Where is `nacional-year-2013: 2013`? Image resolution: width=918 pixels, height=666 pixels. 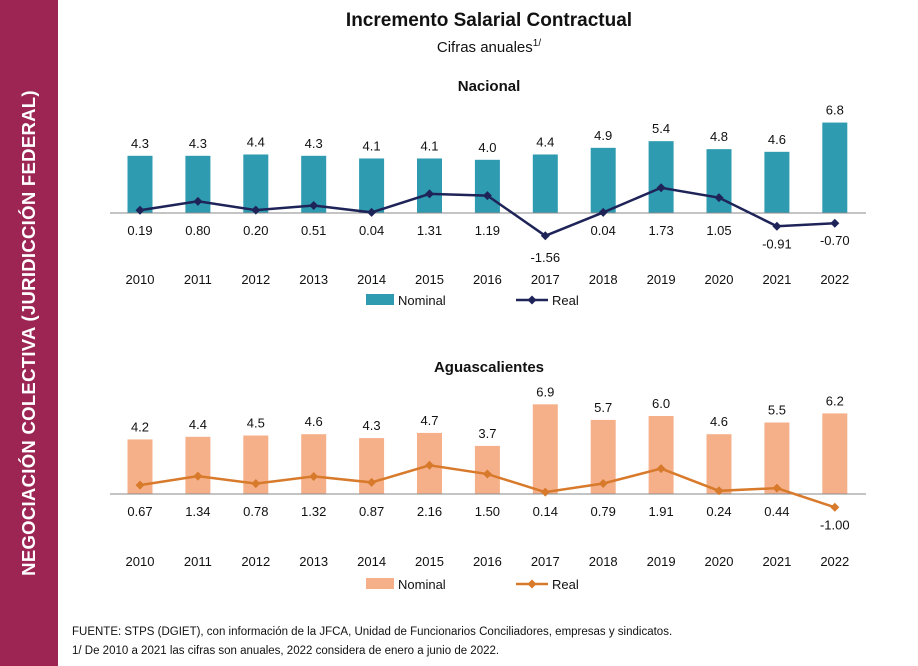 nacional-year-2013: 2013 is located at coordinates (313, 279).